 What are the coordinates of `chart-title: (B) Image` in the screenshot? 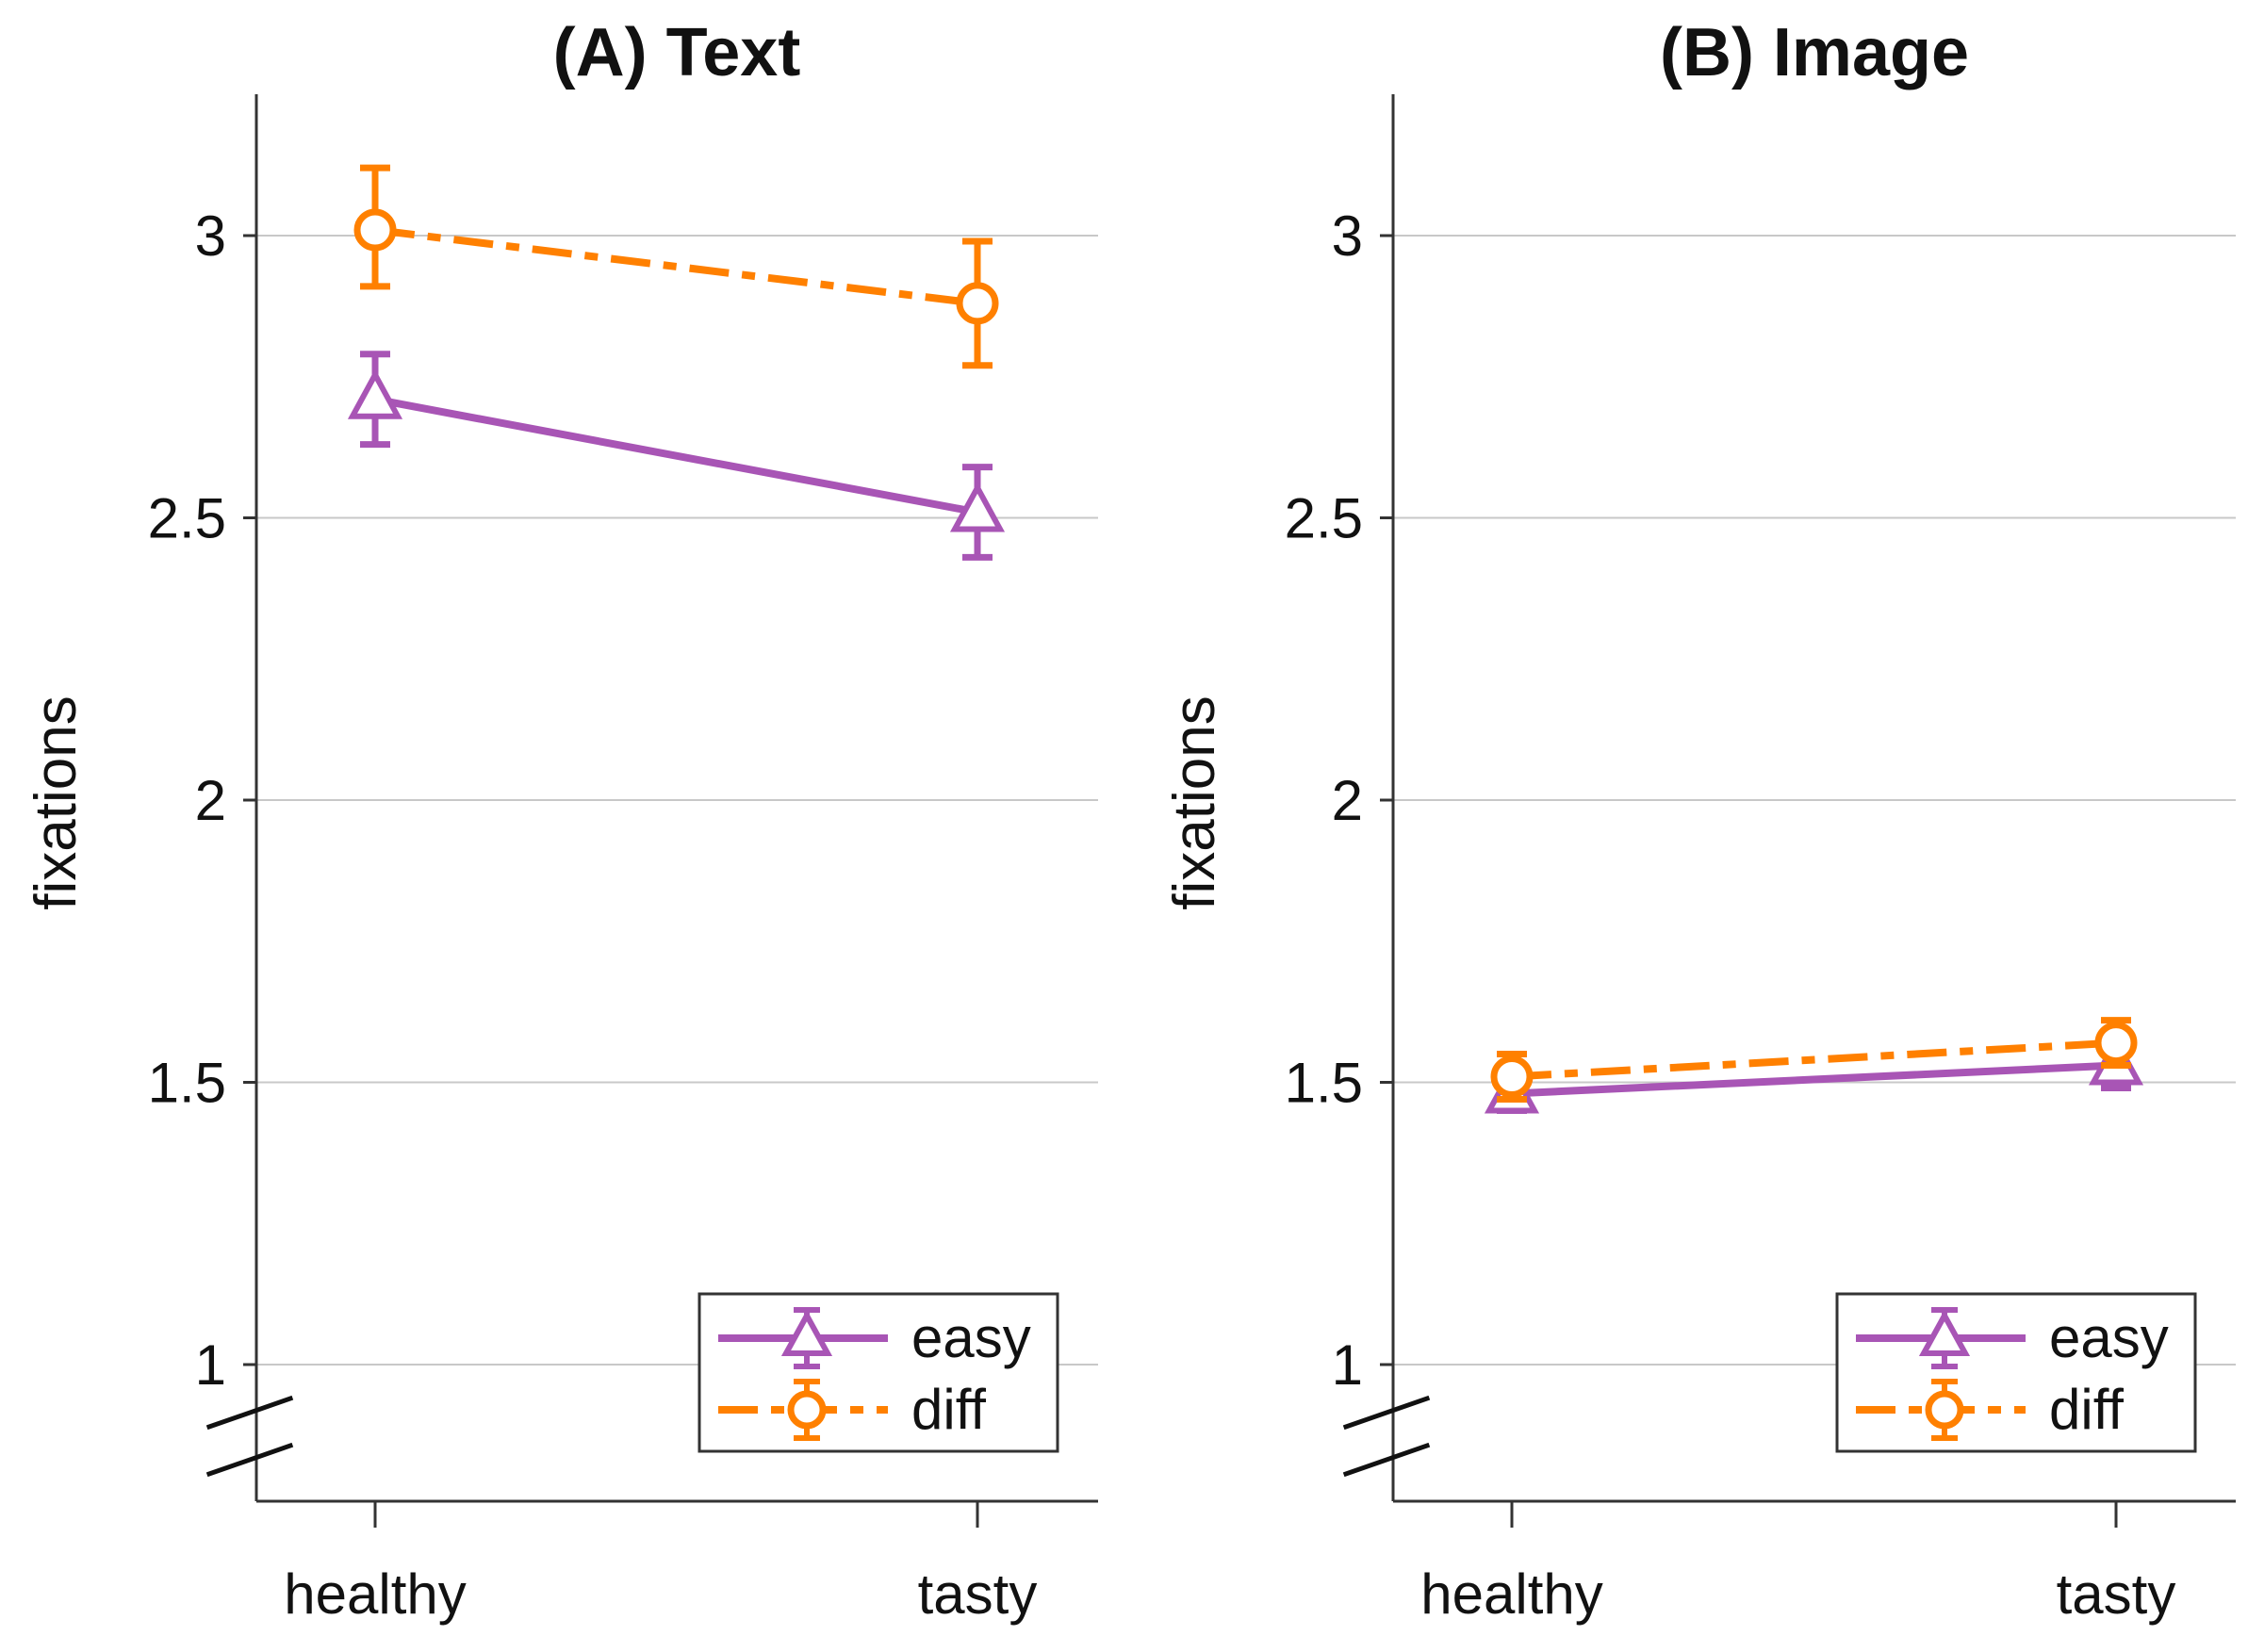 It's located at (1814, 53).